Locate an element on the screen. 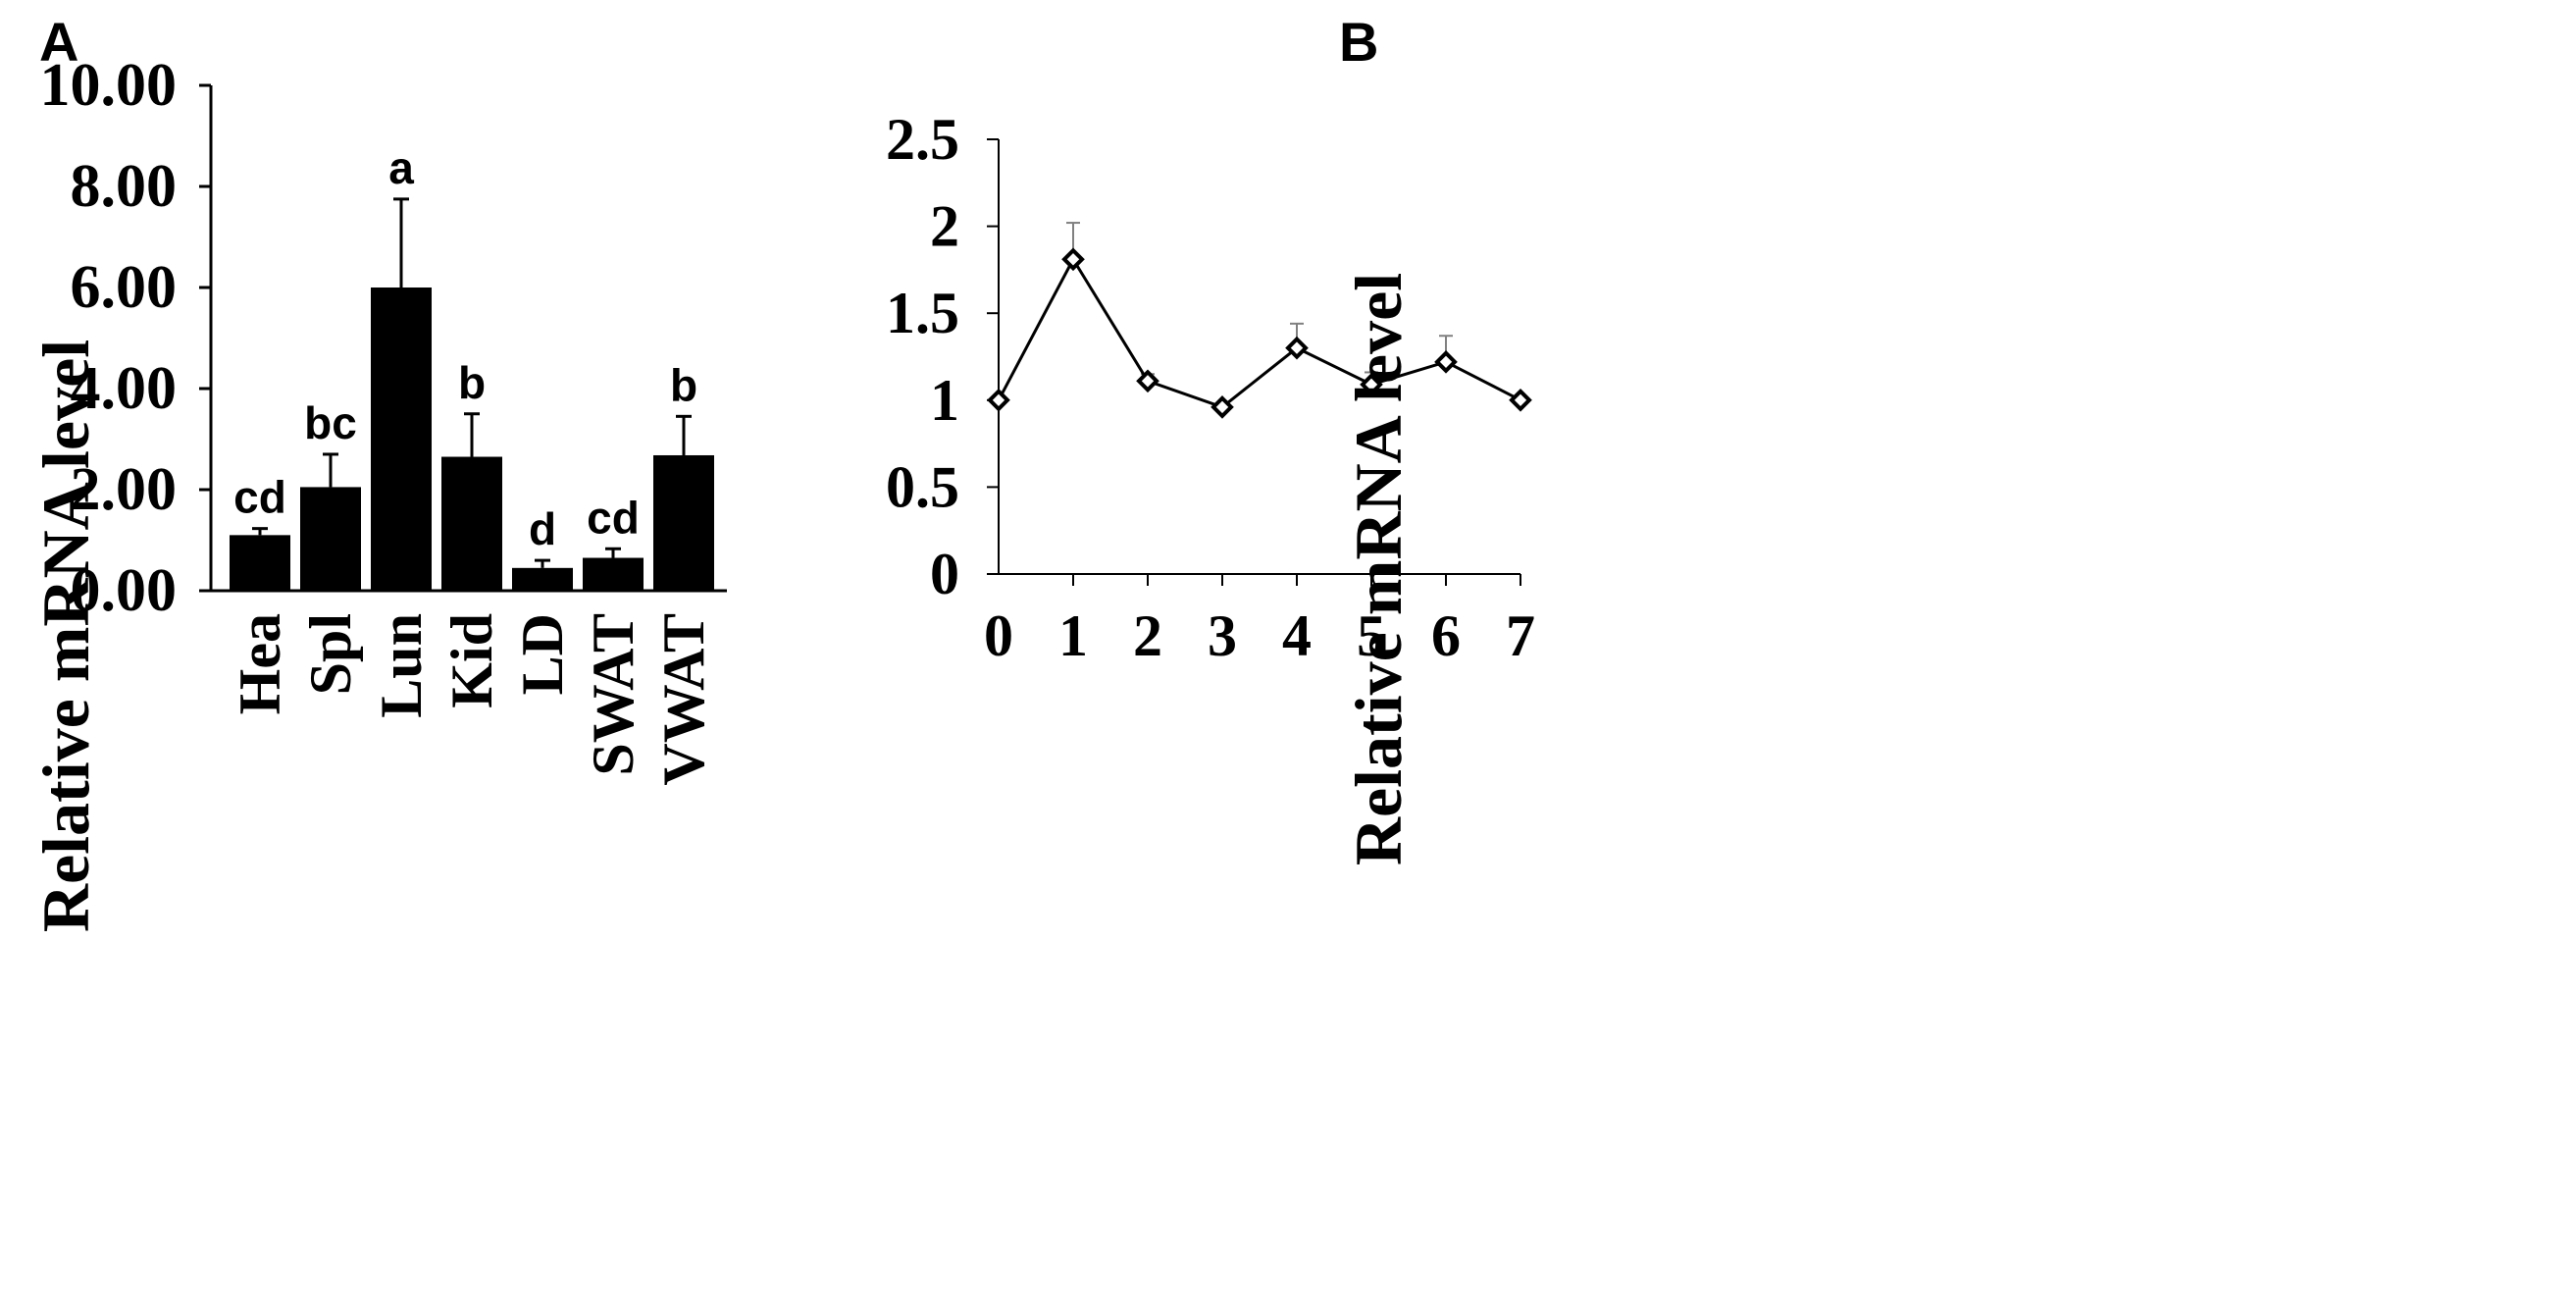  x-tick-label: 7 is located at coordinates (1520, 635).